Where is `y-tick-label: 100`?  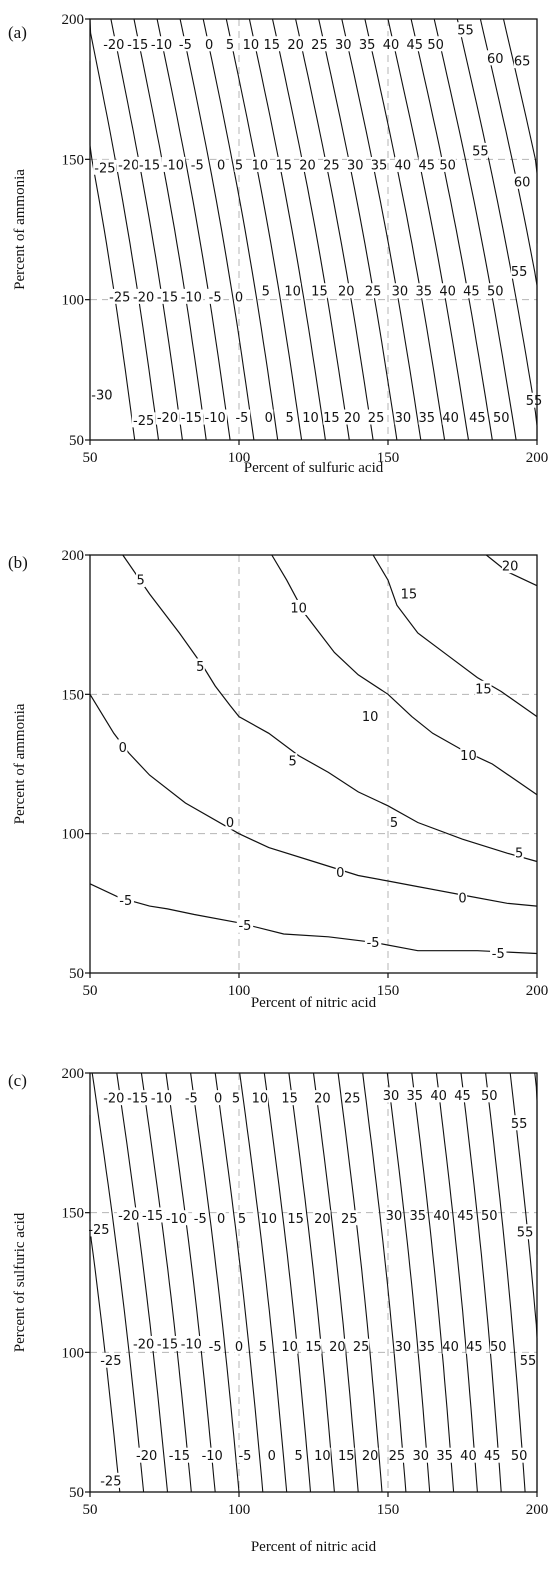 y-tick-label: 100 is located at coordinates (73, 1353).